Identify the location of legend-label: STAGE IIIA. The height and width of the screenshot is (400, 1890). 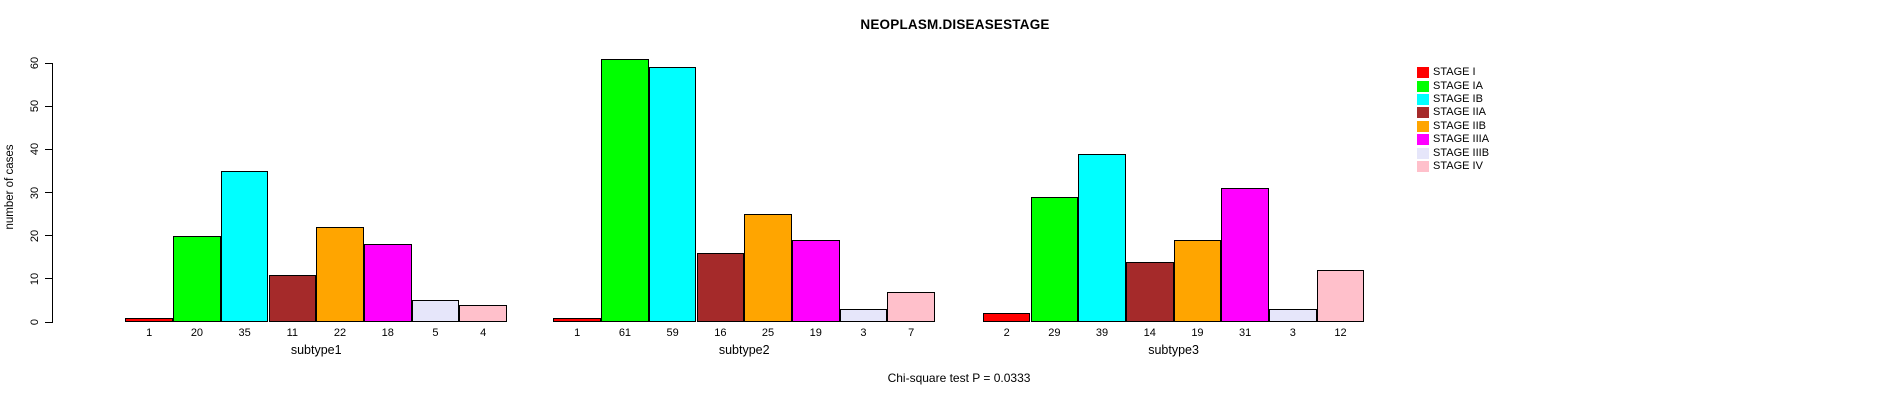
(1461, 139).